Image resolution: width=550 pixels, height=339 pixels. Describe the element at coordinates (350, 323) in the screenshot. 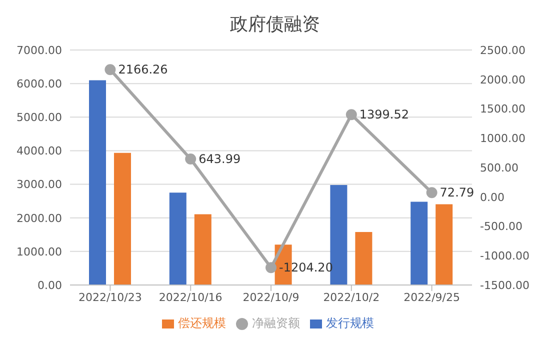

I see `legend-label: 发行规模` at that location.